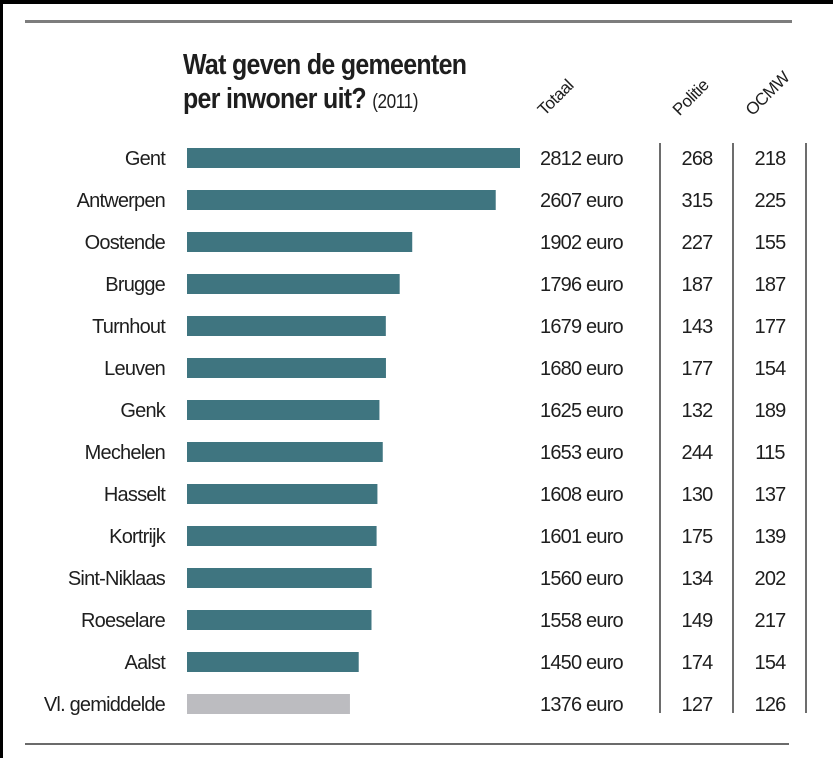  I want to click on category-label: Kortrijk, so click(138, 537).